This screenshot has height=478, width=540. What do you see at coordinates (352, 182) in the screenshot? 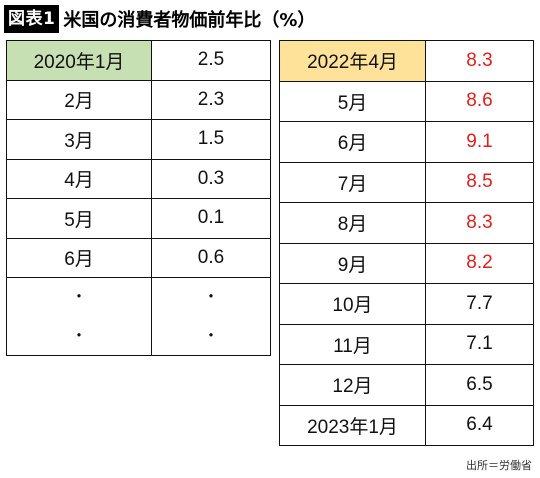
I see `period-cell: 7月` at bounding box center [352, 182].